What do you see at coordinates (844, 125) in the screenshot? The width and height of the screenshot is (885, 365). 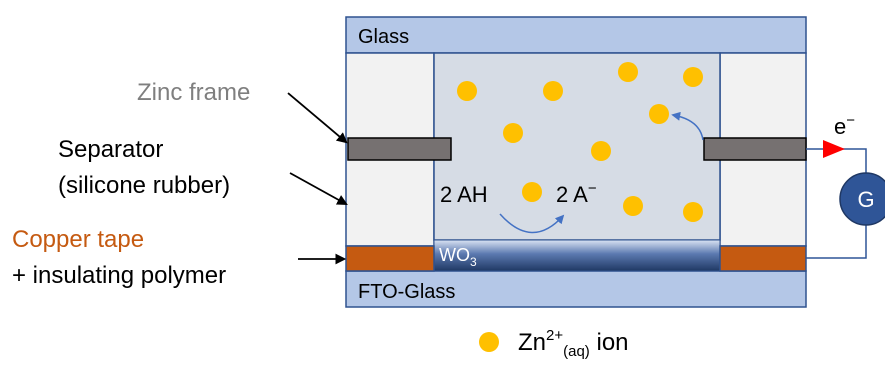 I see `electron-label: e−` at bounding box center [844, 125].